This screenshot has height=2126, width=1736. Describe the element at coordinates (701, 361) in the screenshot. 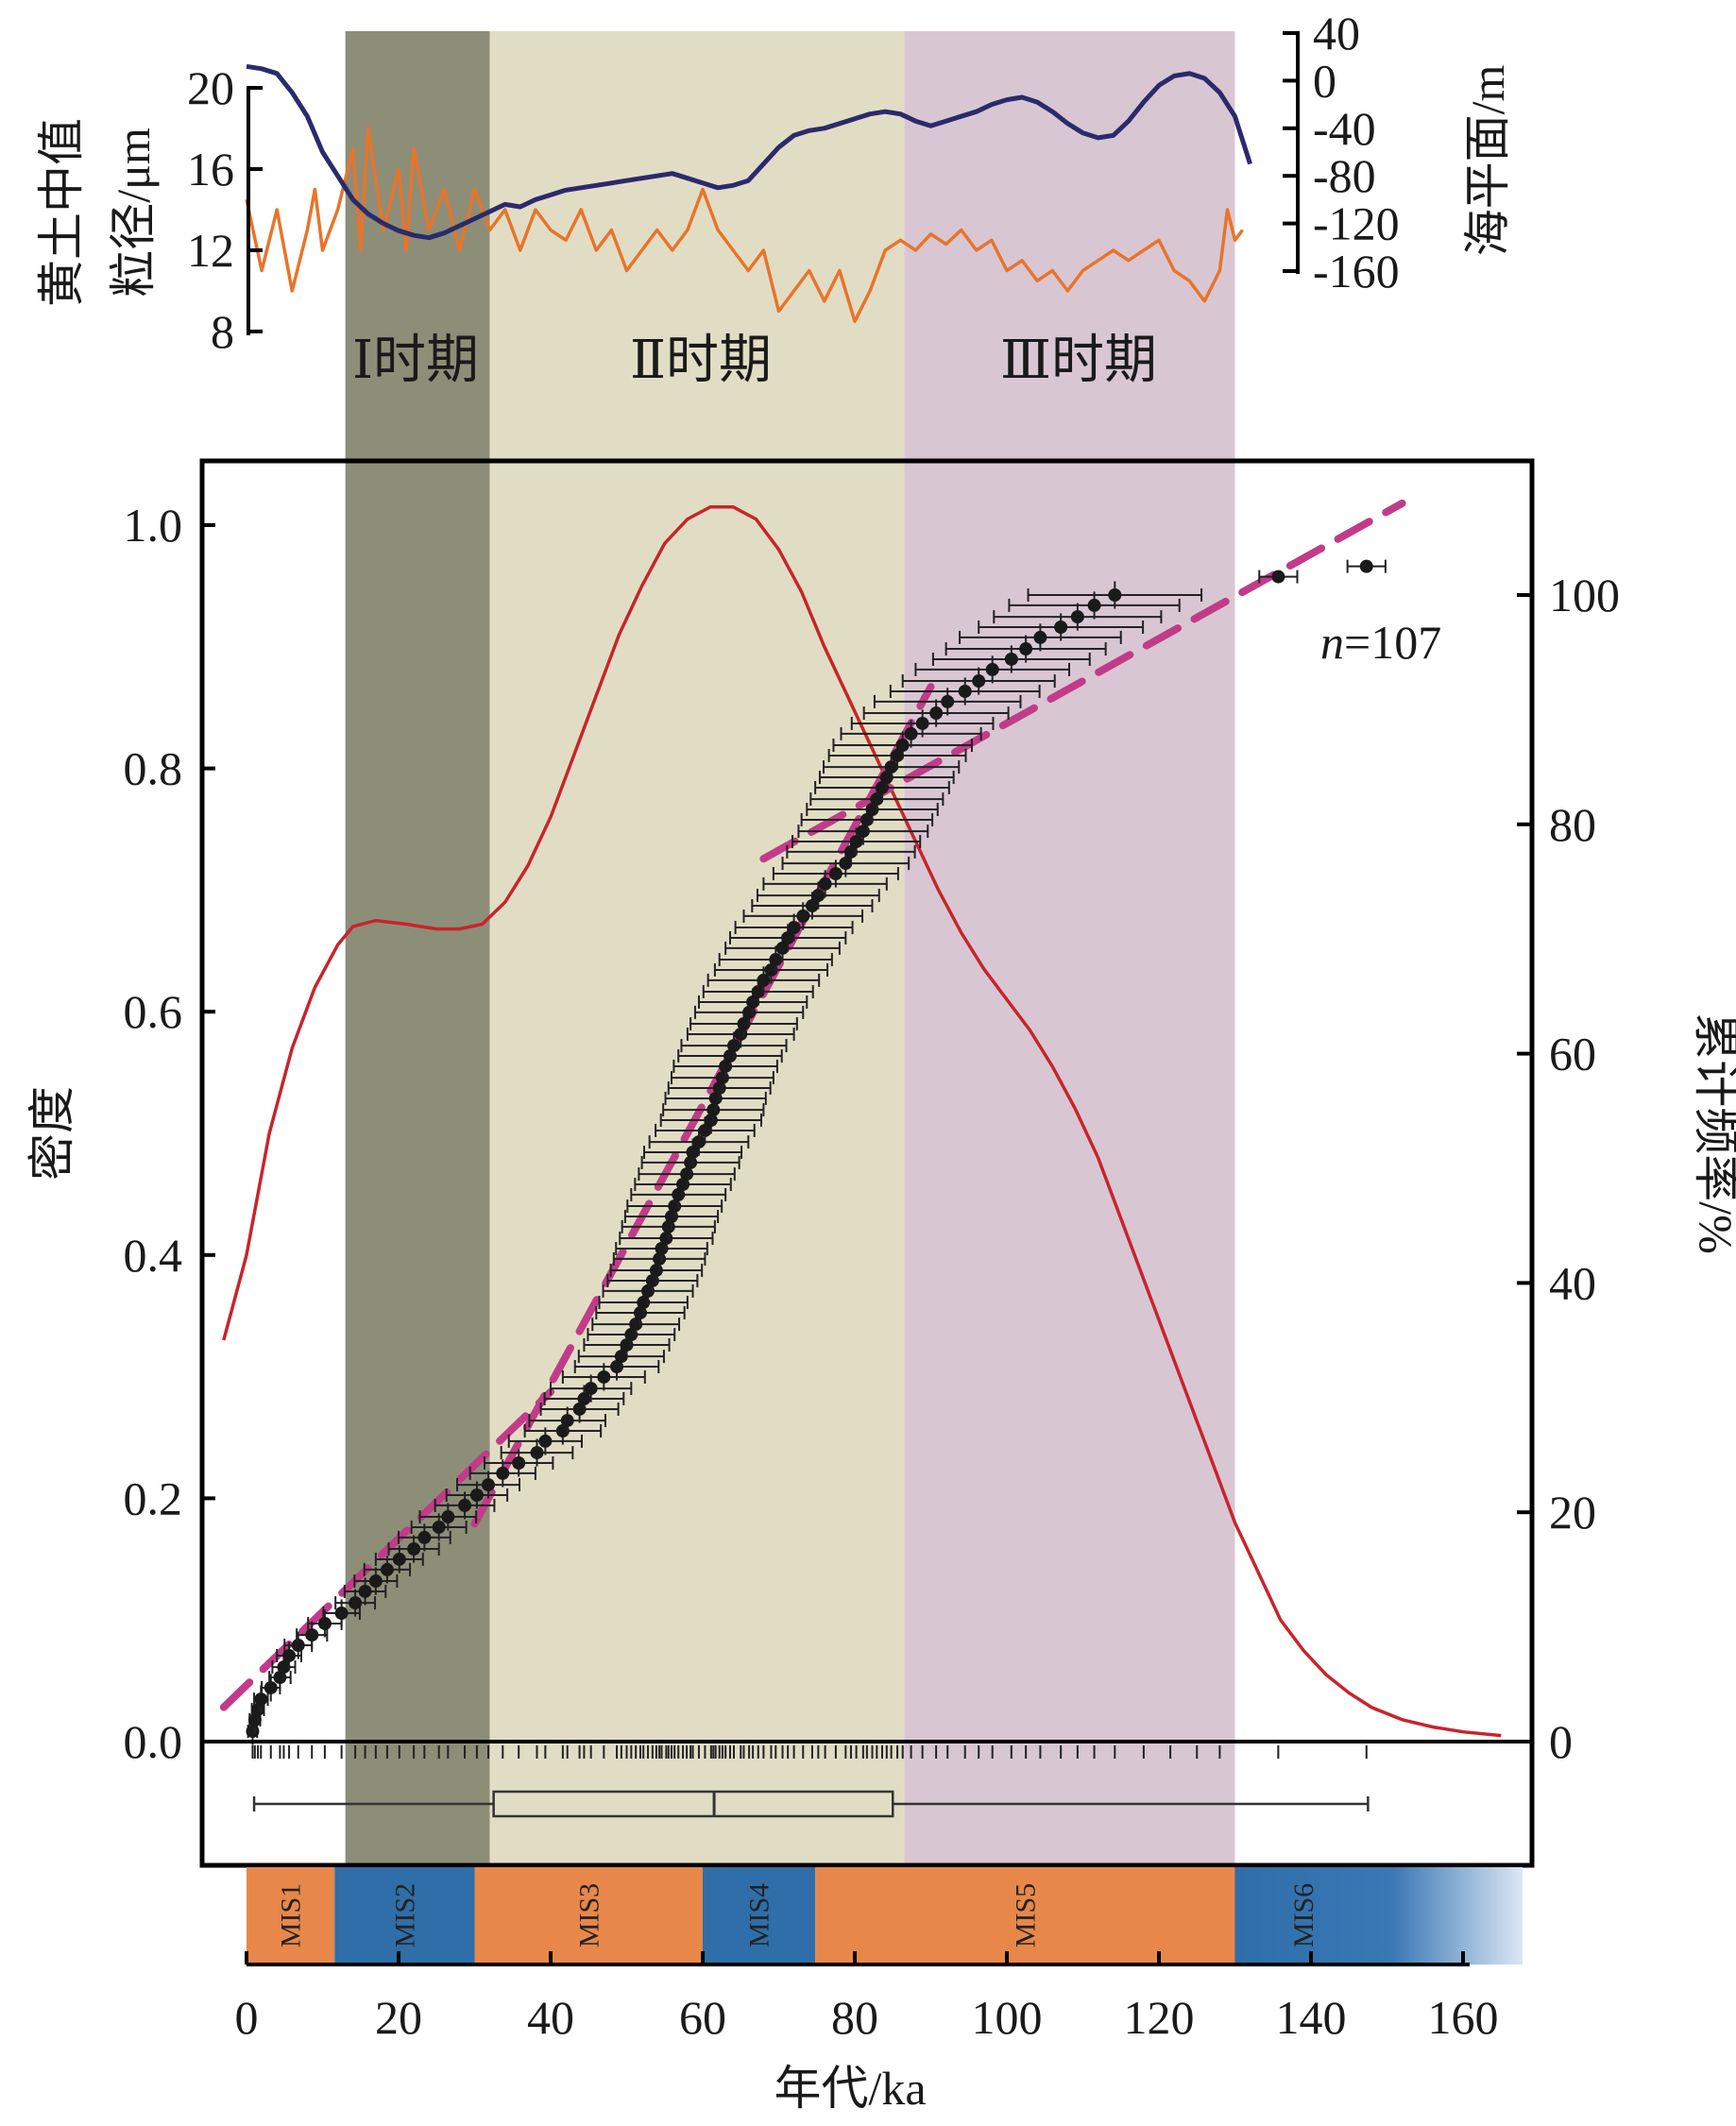

I see `period-label-2: Ⅱ时期` at that location.